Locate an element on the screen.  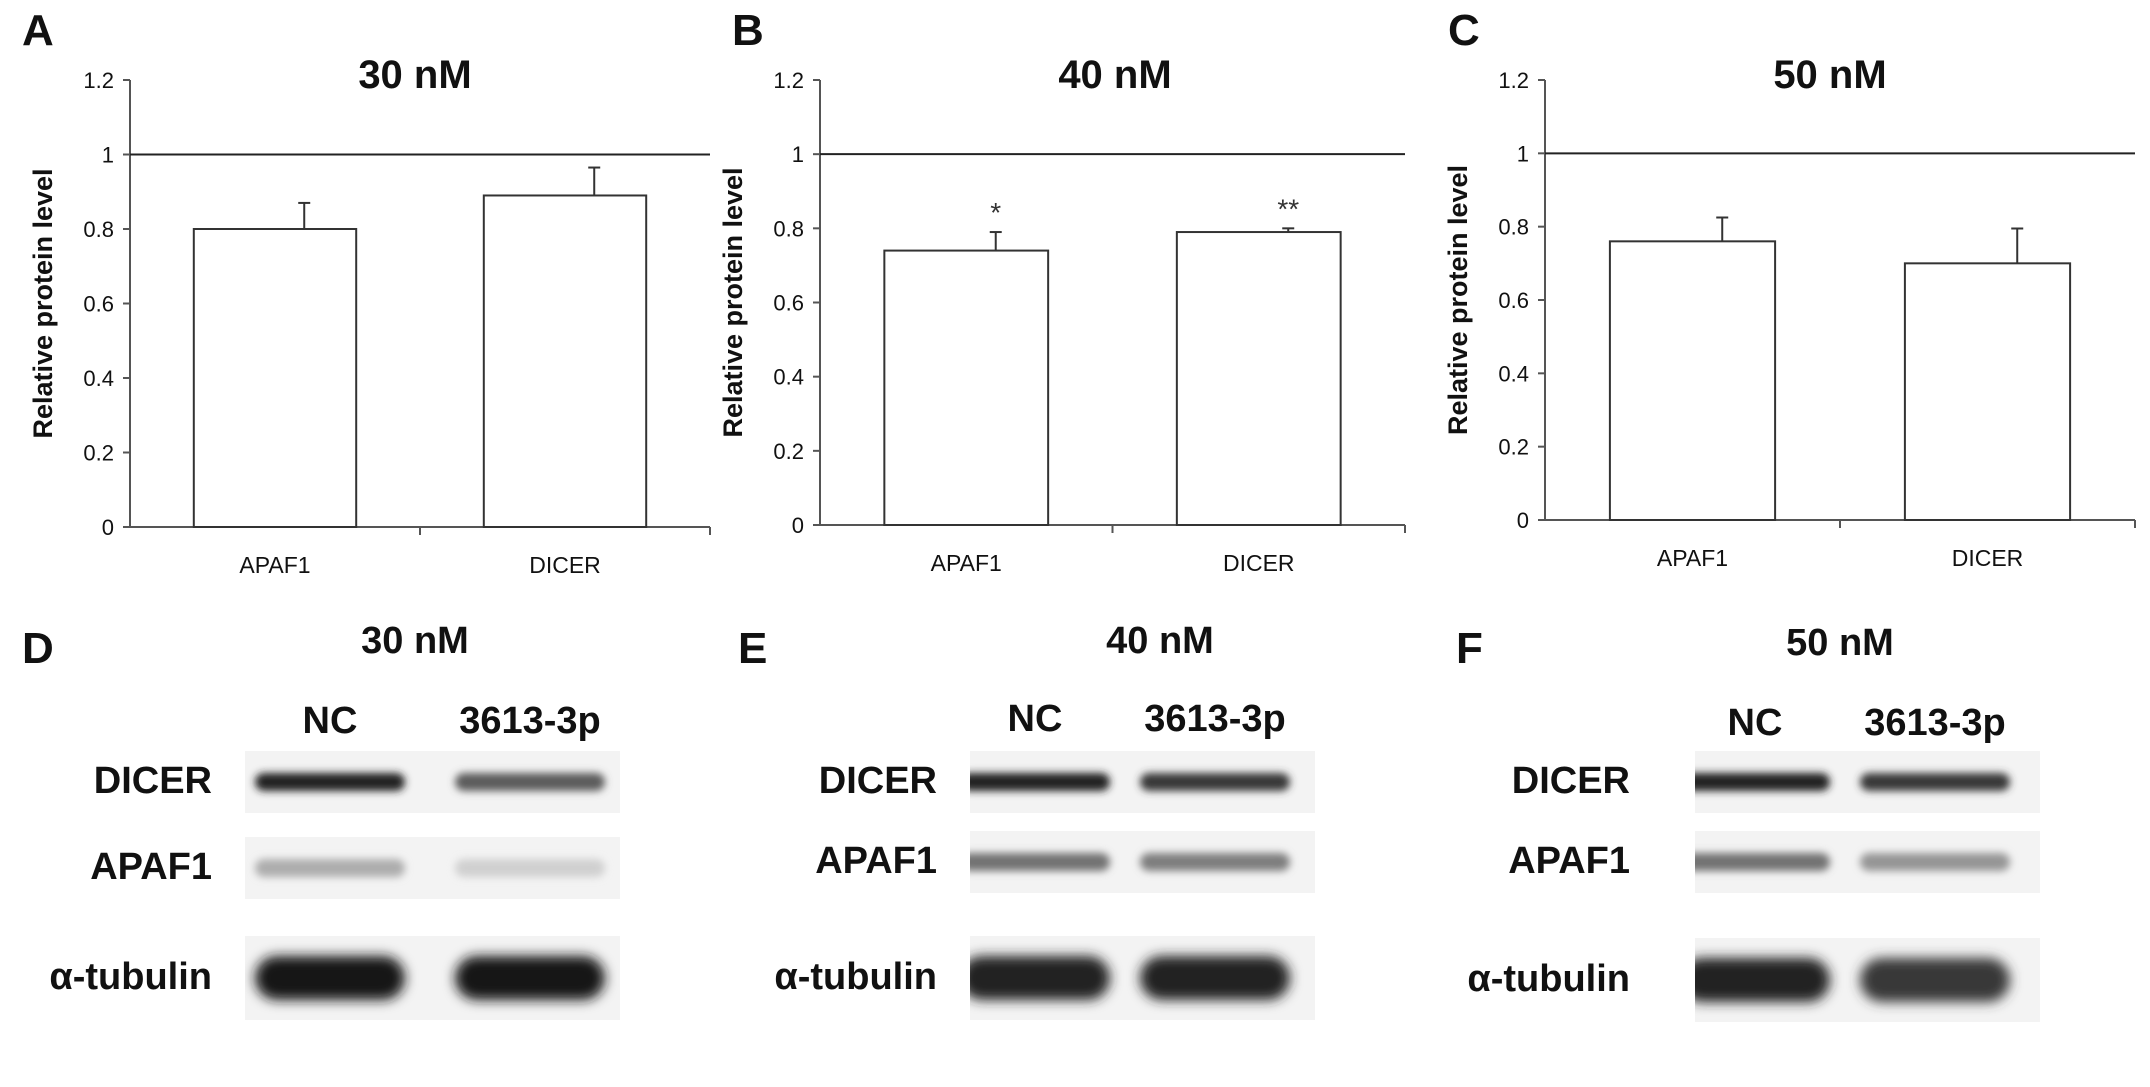
panel-letter-d: D is located at coordinates (38, 648).